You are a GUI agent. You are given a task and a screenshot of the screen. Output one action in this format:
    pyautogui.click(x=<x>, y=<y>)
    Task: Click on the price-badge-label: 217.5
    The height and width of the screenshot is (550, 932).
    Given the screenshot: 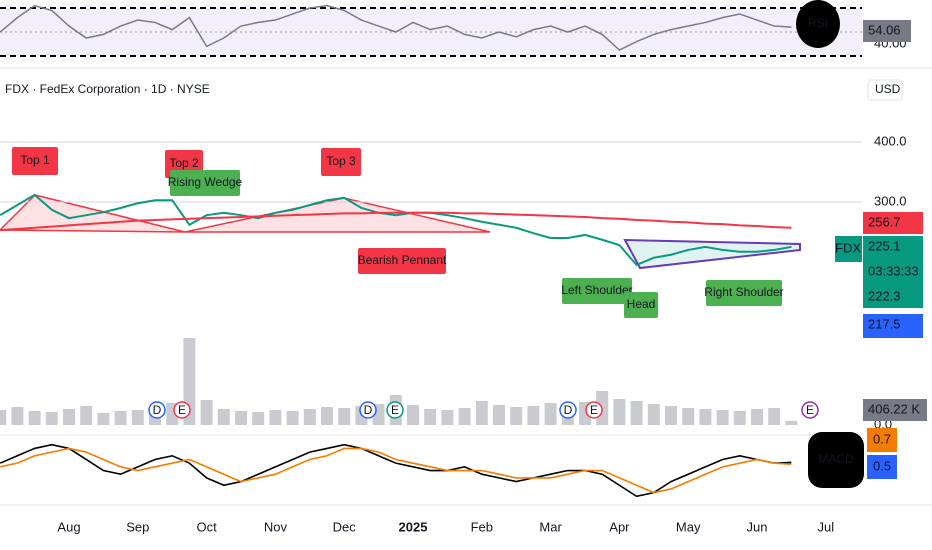 What is the action you would take?
    pyautogui.click(x=884, y=323)
    